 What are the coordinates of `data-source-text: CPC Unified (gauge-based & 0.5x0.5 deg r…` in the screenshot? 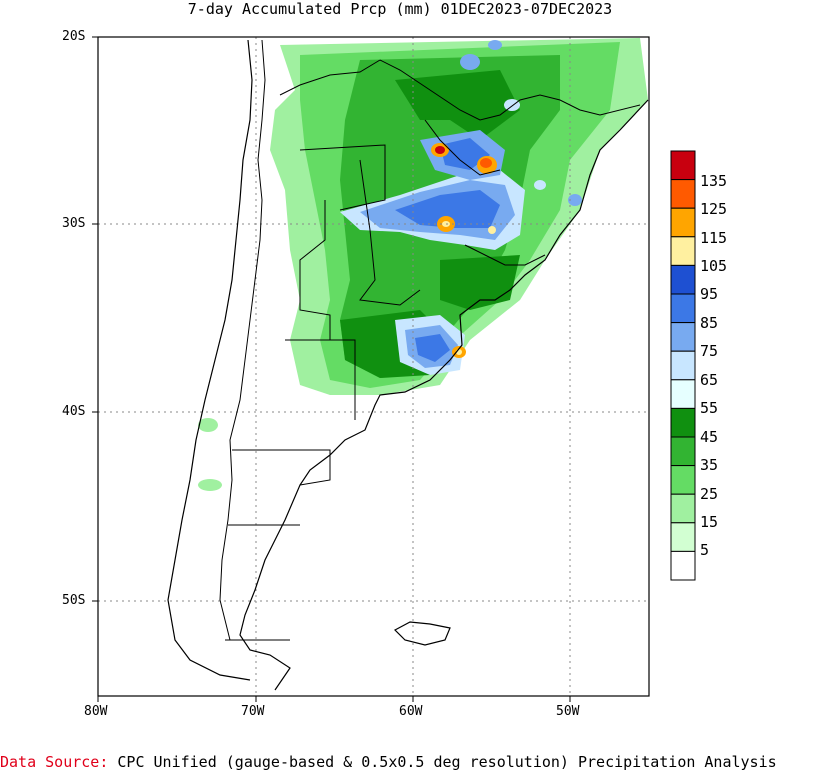 It's located at (447, 762).